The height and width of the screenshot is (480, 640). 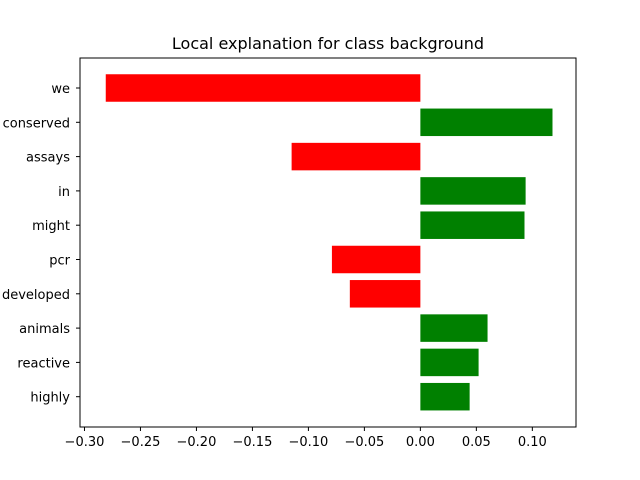 What do you see at coordinates (44, 329) in the screenshot?
I see `y-tick-label-animals: animals` at bounding box center [44, 329].